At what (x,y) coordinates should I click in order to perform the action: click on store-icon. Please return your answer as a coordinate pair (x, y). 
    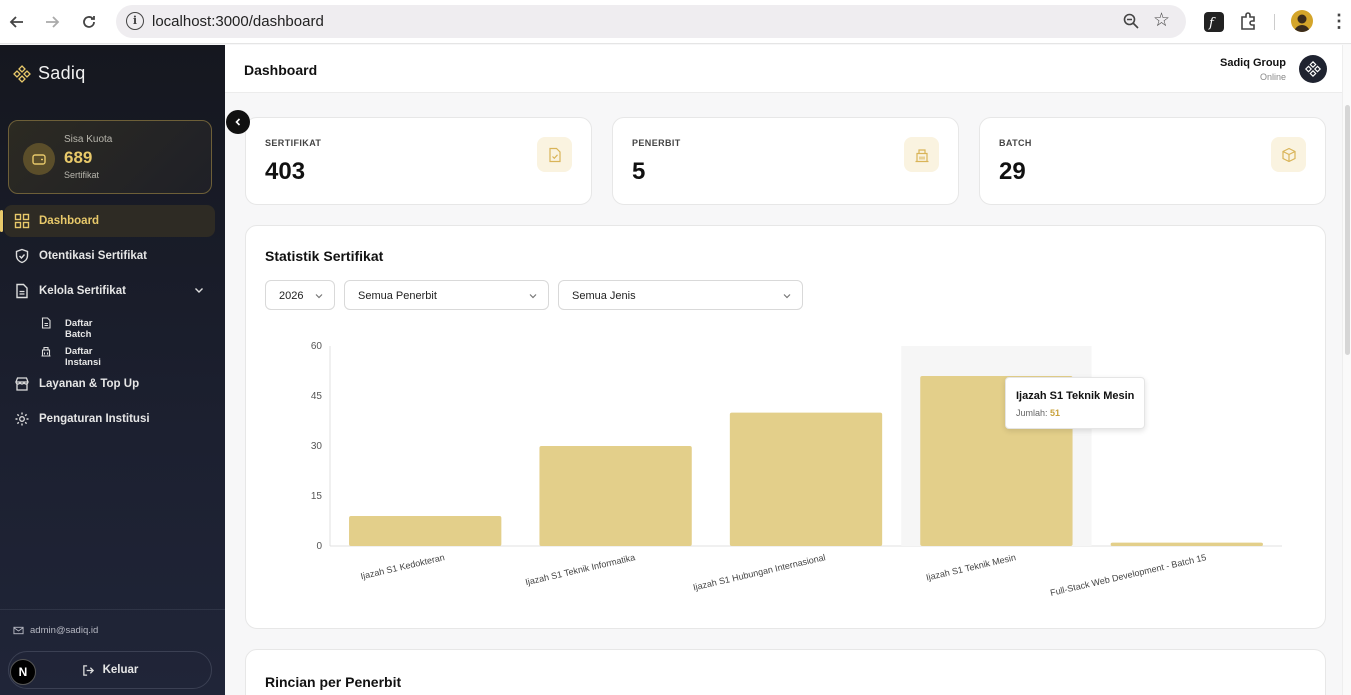
    Looking at the image, I should click on (22, 384).